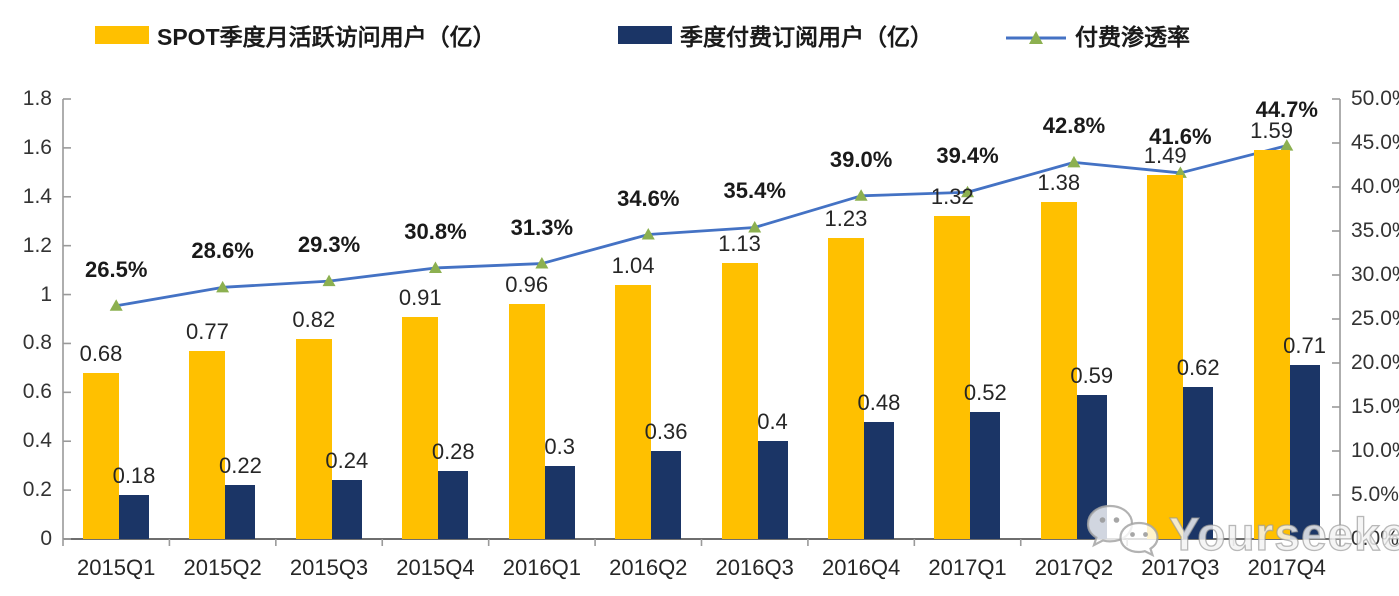  I want to click on left-axis-tick-label: 0.8, so click(37, 343).